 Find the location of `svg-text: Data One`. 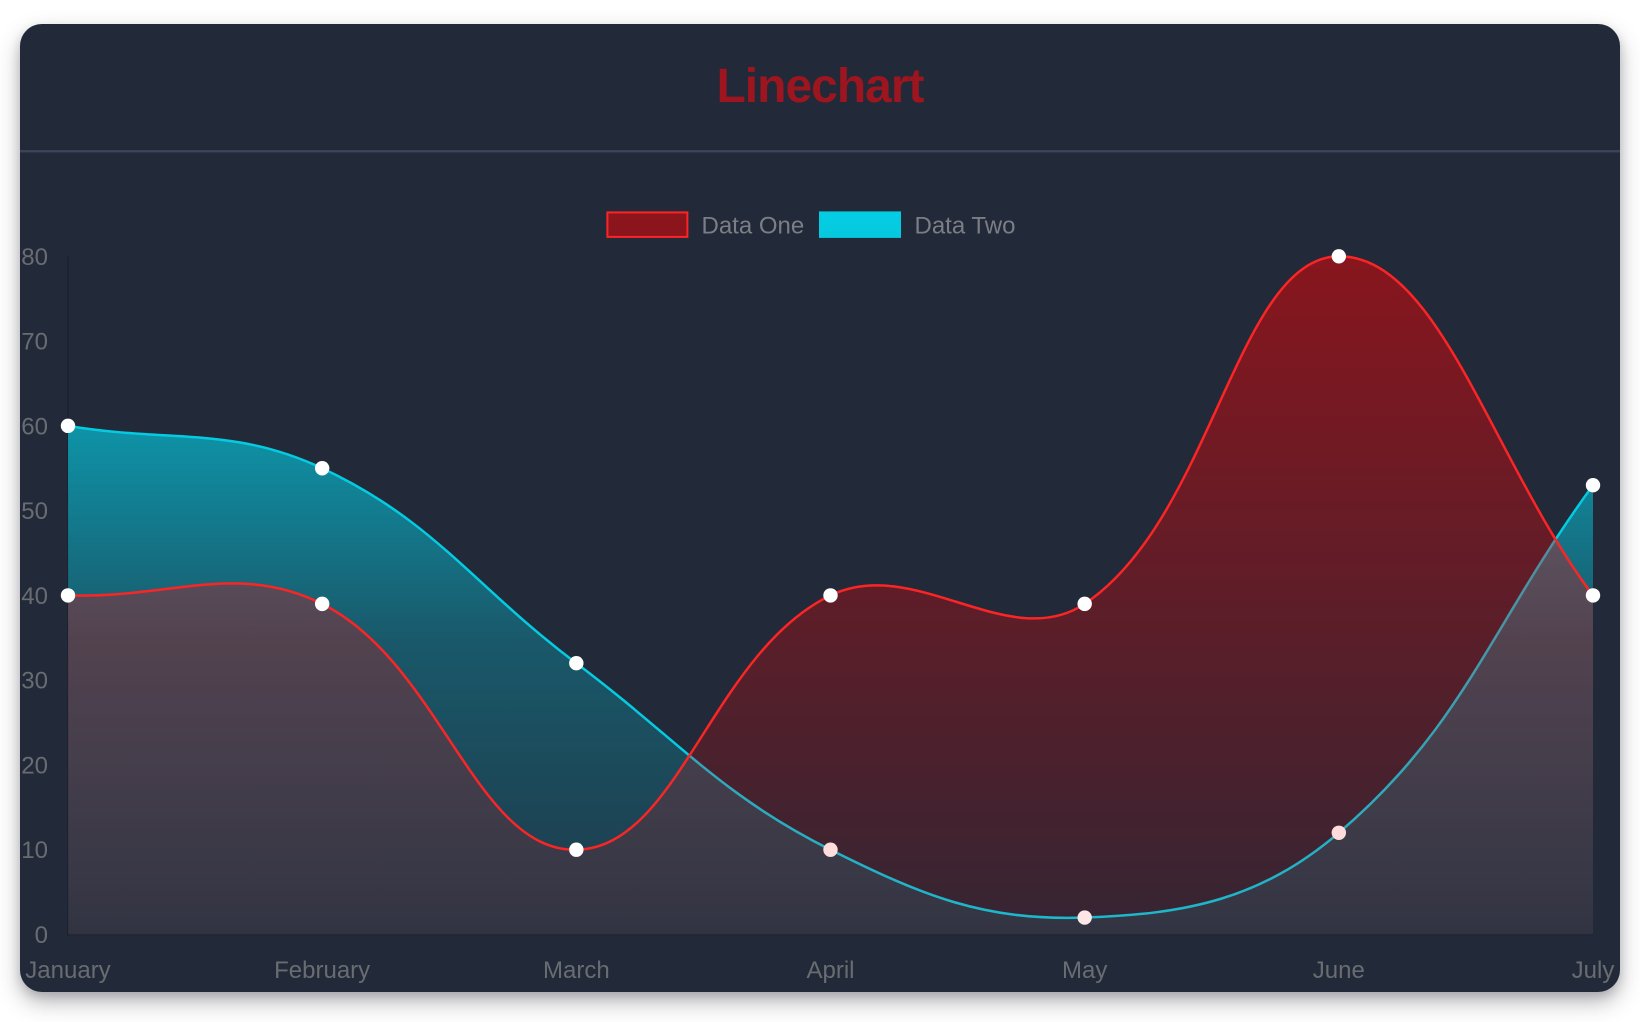

svg-text: Data One is located at coordinates (753, 226).